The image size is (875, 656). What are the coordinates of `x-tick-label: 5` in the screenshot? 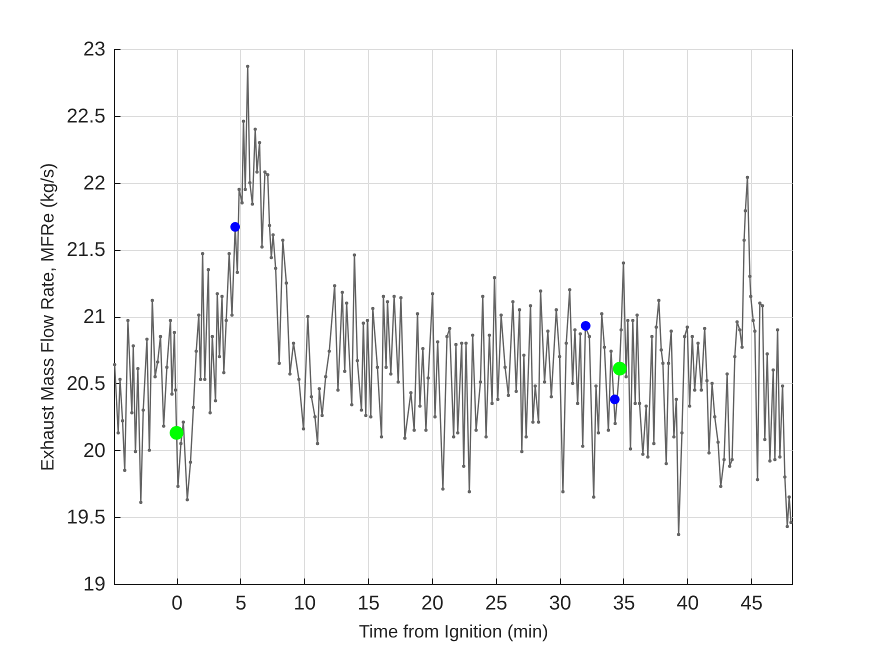 It's located at (240, 603).